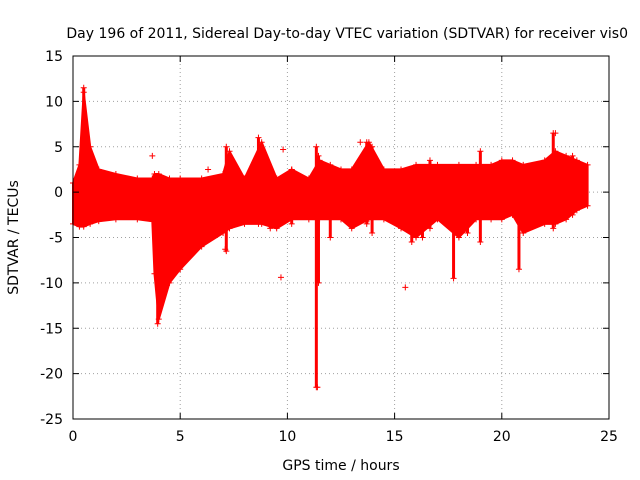 This screenshot has width=640, height=480. I want to click on y-tick-label: -10, so click(51, 284).